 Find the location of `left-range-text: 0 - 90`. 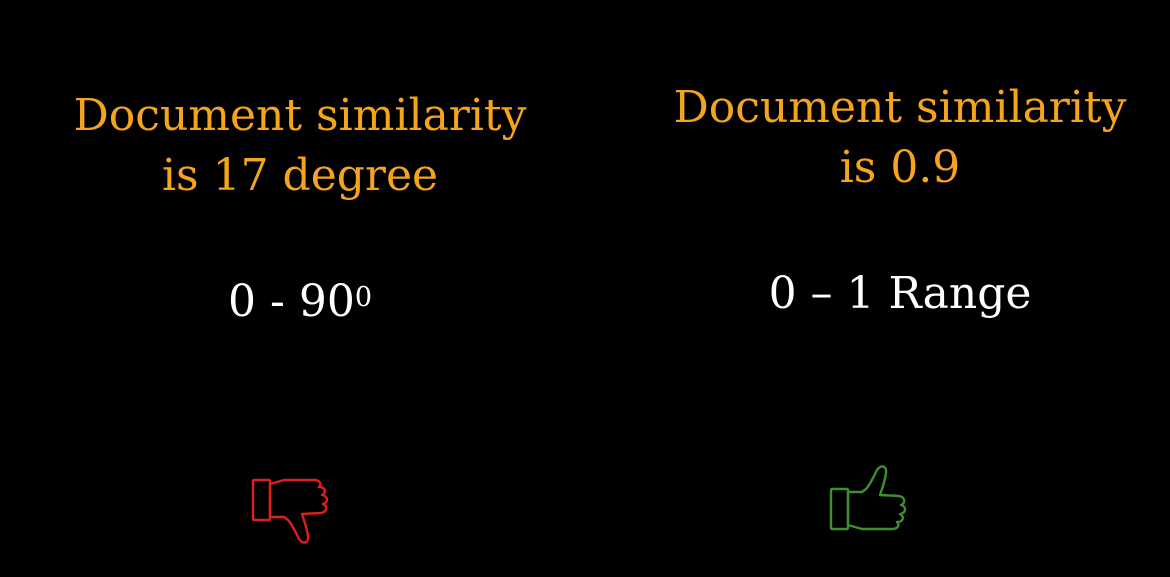

left-range-text: 0 - 90 is located at coordinates (291, 301).